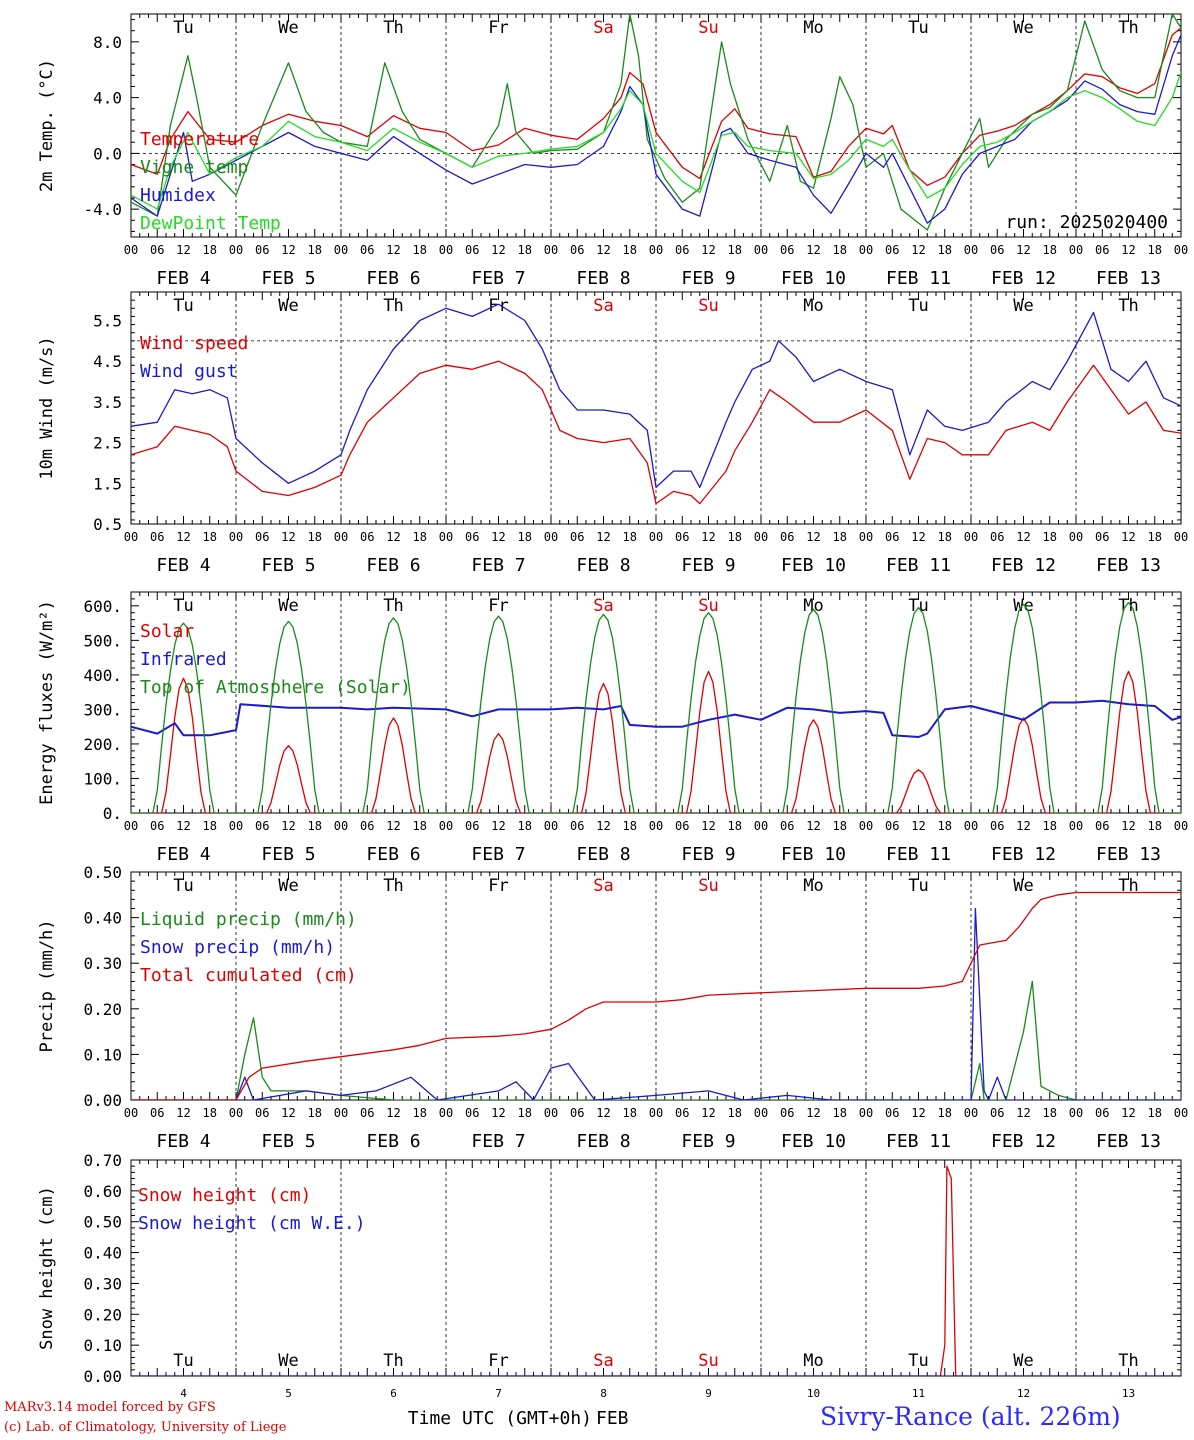 This screenshot has width=1194, height=1440. What do you see at coordinates (708, 1393) in the screenshot?
I see `day-number: 9` at bounding box center [708, 1393].